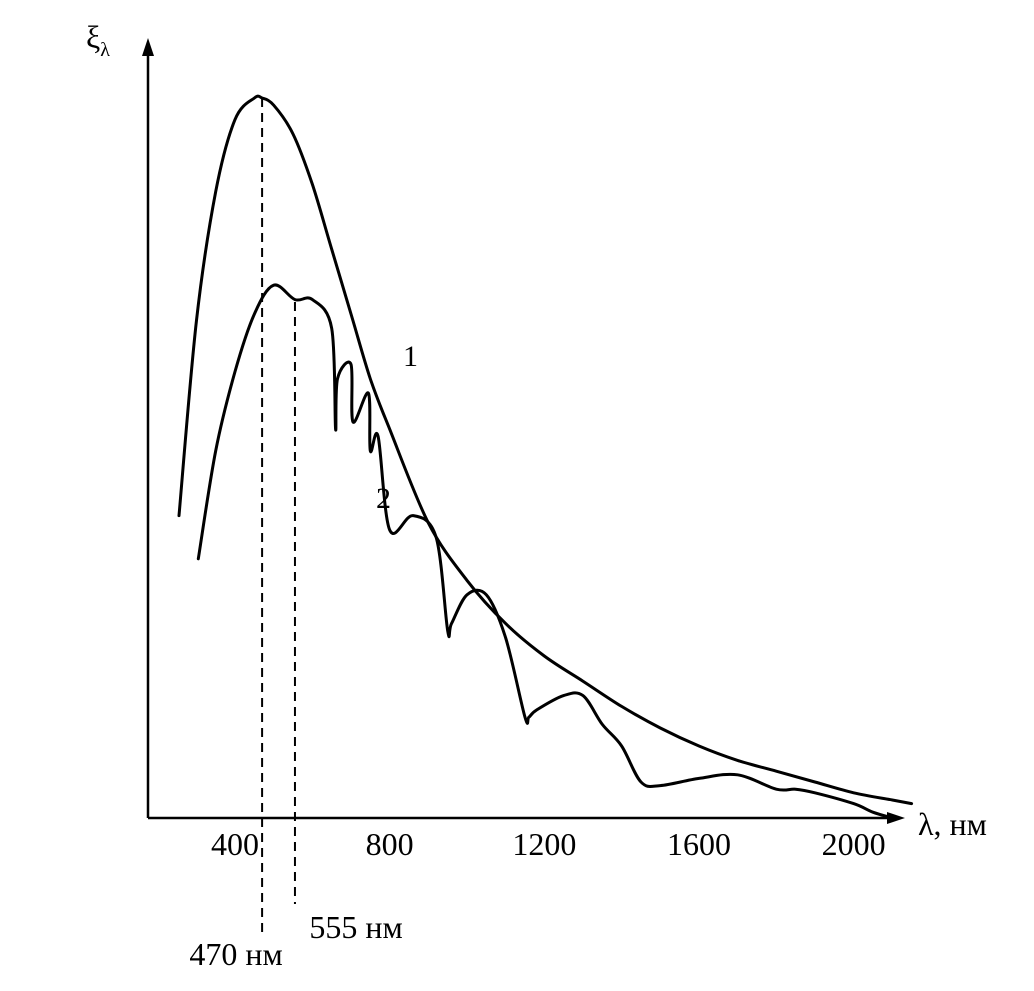 The height and width of the screenshot is (991, 1034). I want to click on x-axis-title: λ, нм, so click(952, 824).